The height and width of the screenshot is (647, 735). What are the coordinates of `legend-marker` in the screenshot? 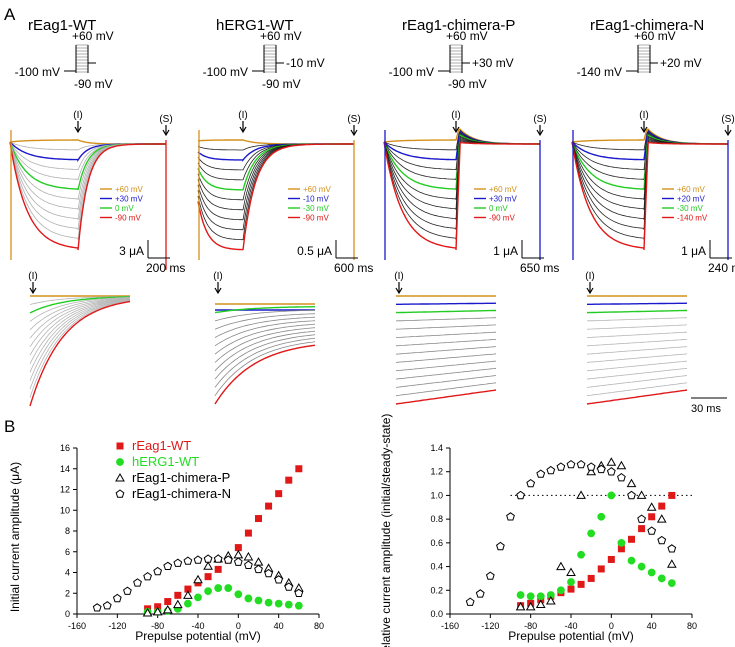 It's located at (120, 477).